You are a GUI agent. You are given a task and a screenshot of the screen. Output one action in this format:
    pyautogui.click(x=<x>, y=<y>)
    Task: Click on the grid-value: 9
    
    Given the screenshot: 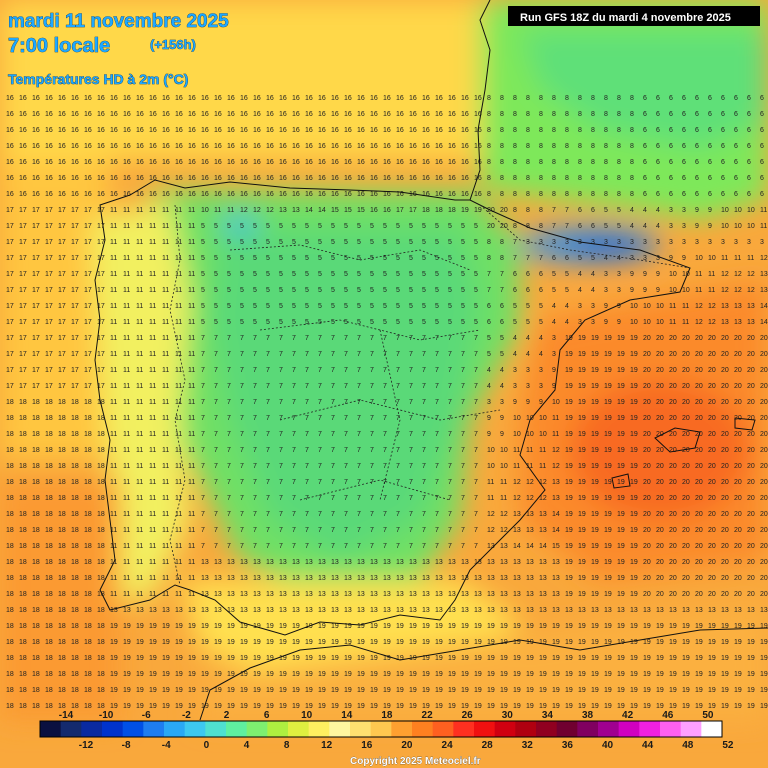 What is the action you would take?
    pyautogui.click(x=619, y=306)
    